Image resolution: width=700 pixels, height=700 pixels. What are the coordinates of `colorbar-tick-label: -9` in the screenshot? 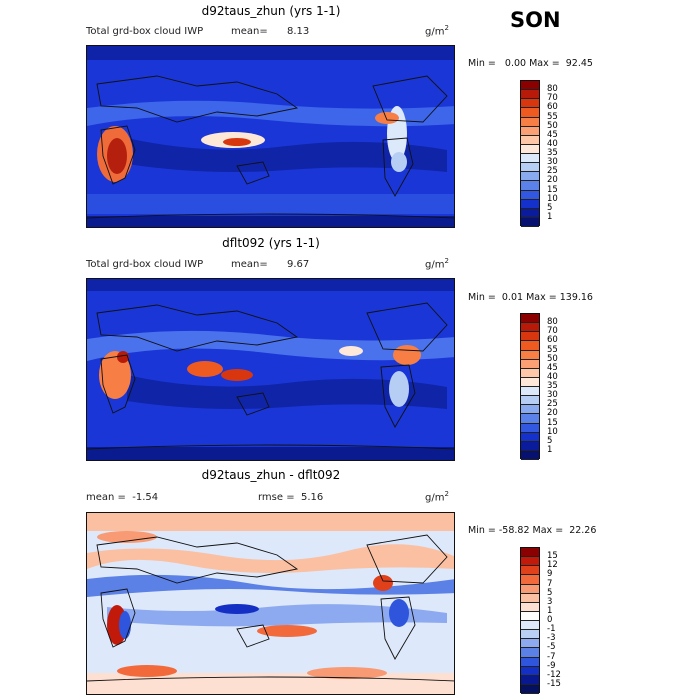 It's located at (551, 665).